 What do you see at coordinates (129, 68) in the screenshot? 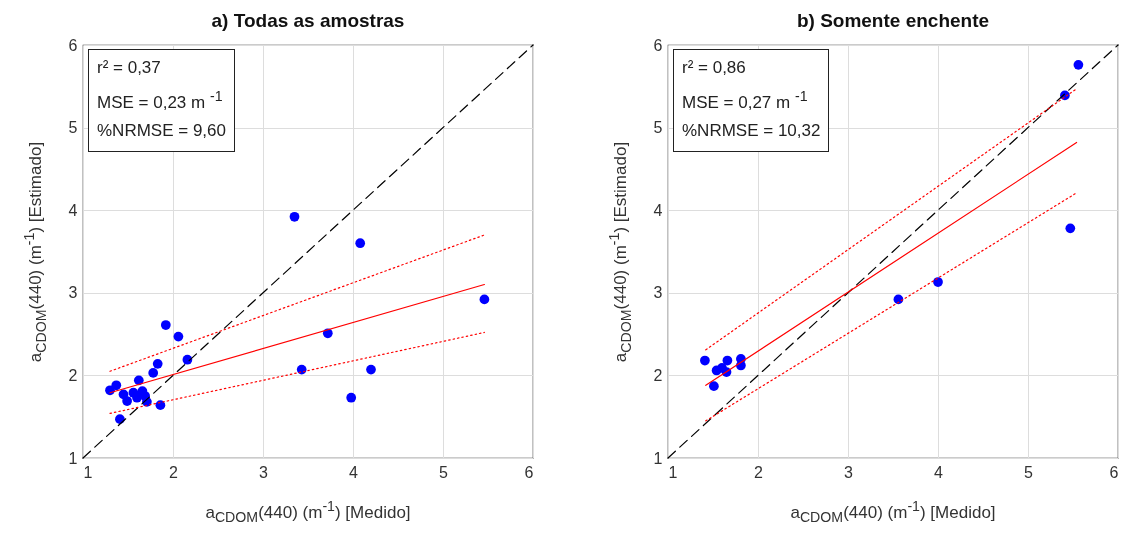
I see `annotation: r² = 0,37` at bounding box center [129, 68].